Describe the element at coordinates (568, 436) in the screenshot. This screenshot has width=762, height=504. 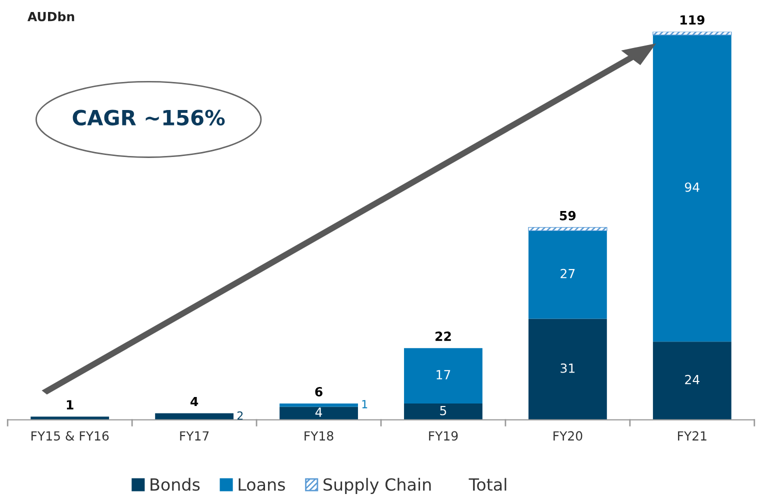
I see `x-tick-label: FY20` at that location.